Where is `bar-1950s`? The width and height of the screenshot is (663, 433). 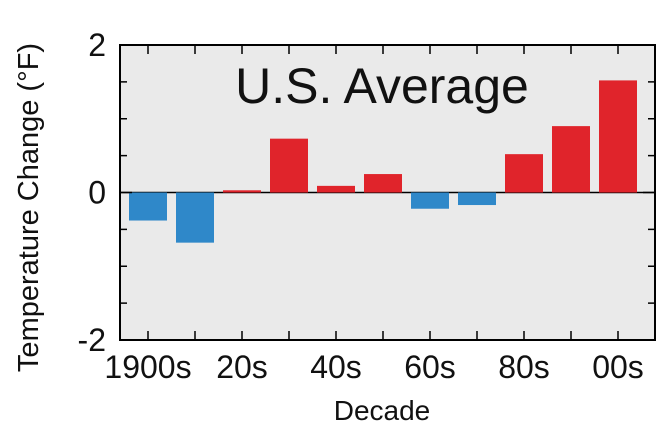
bar-1950s is located at coordinates (383, 183).